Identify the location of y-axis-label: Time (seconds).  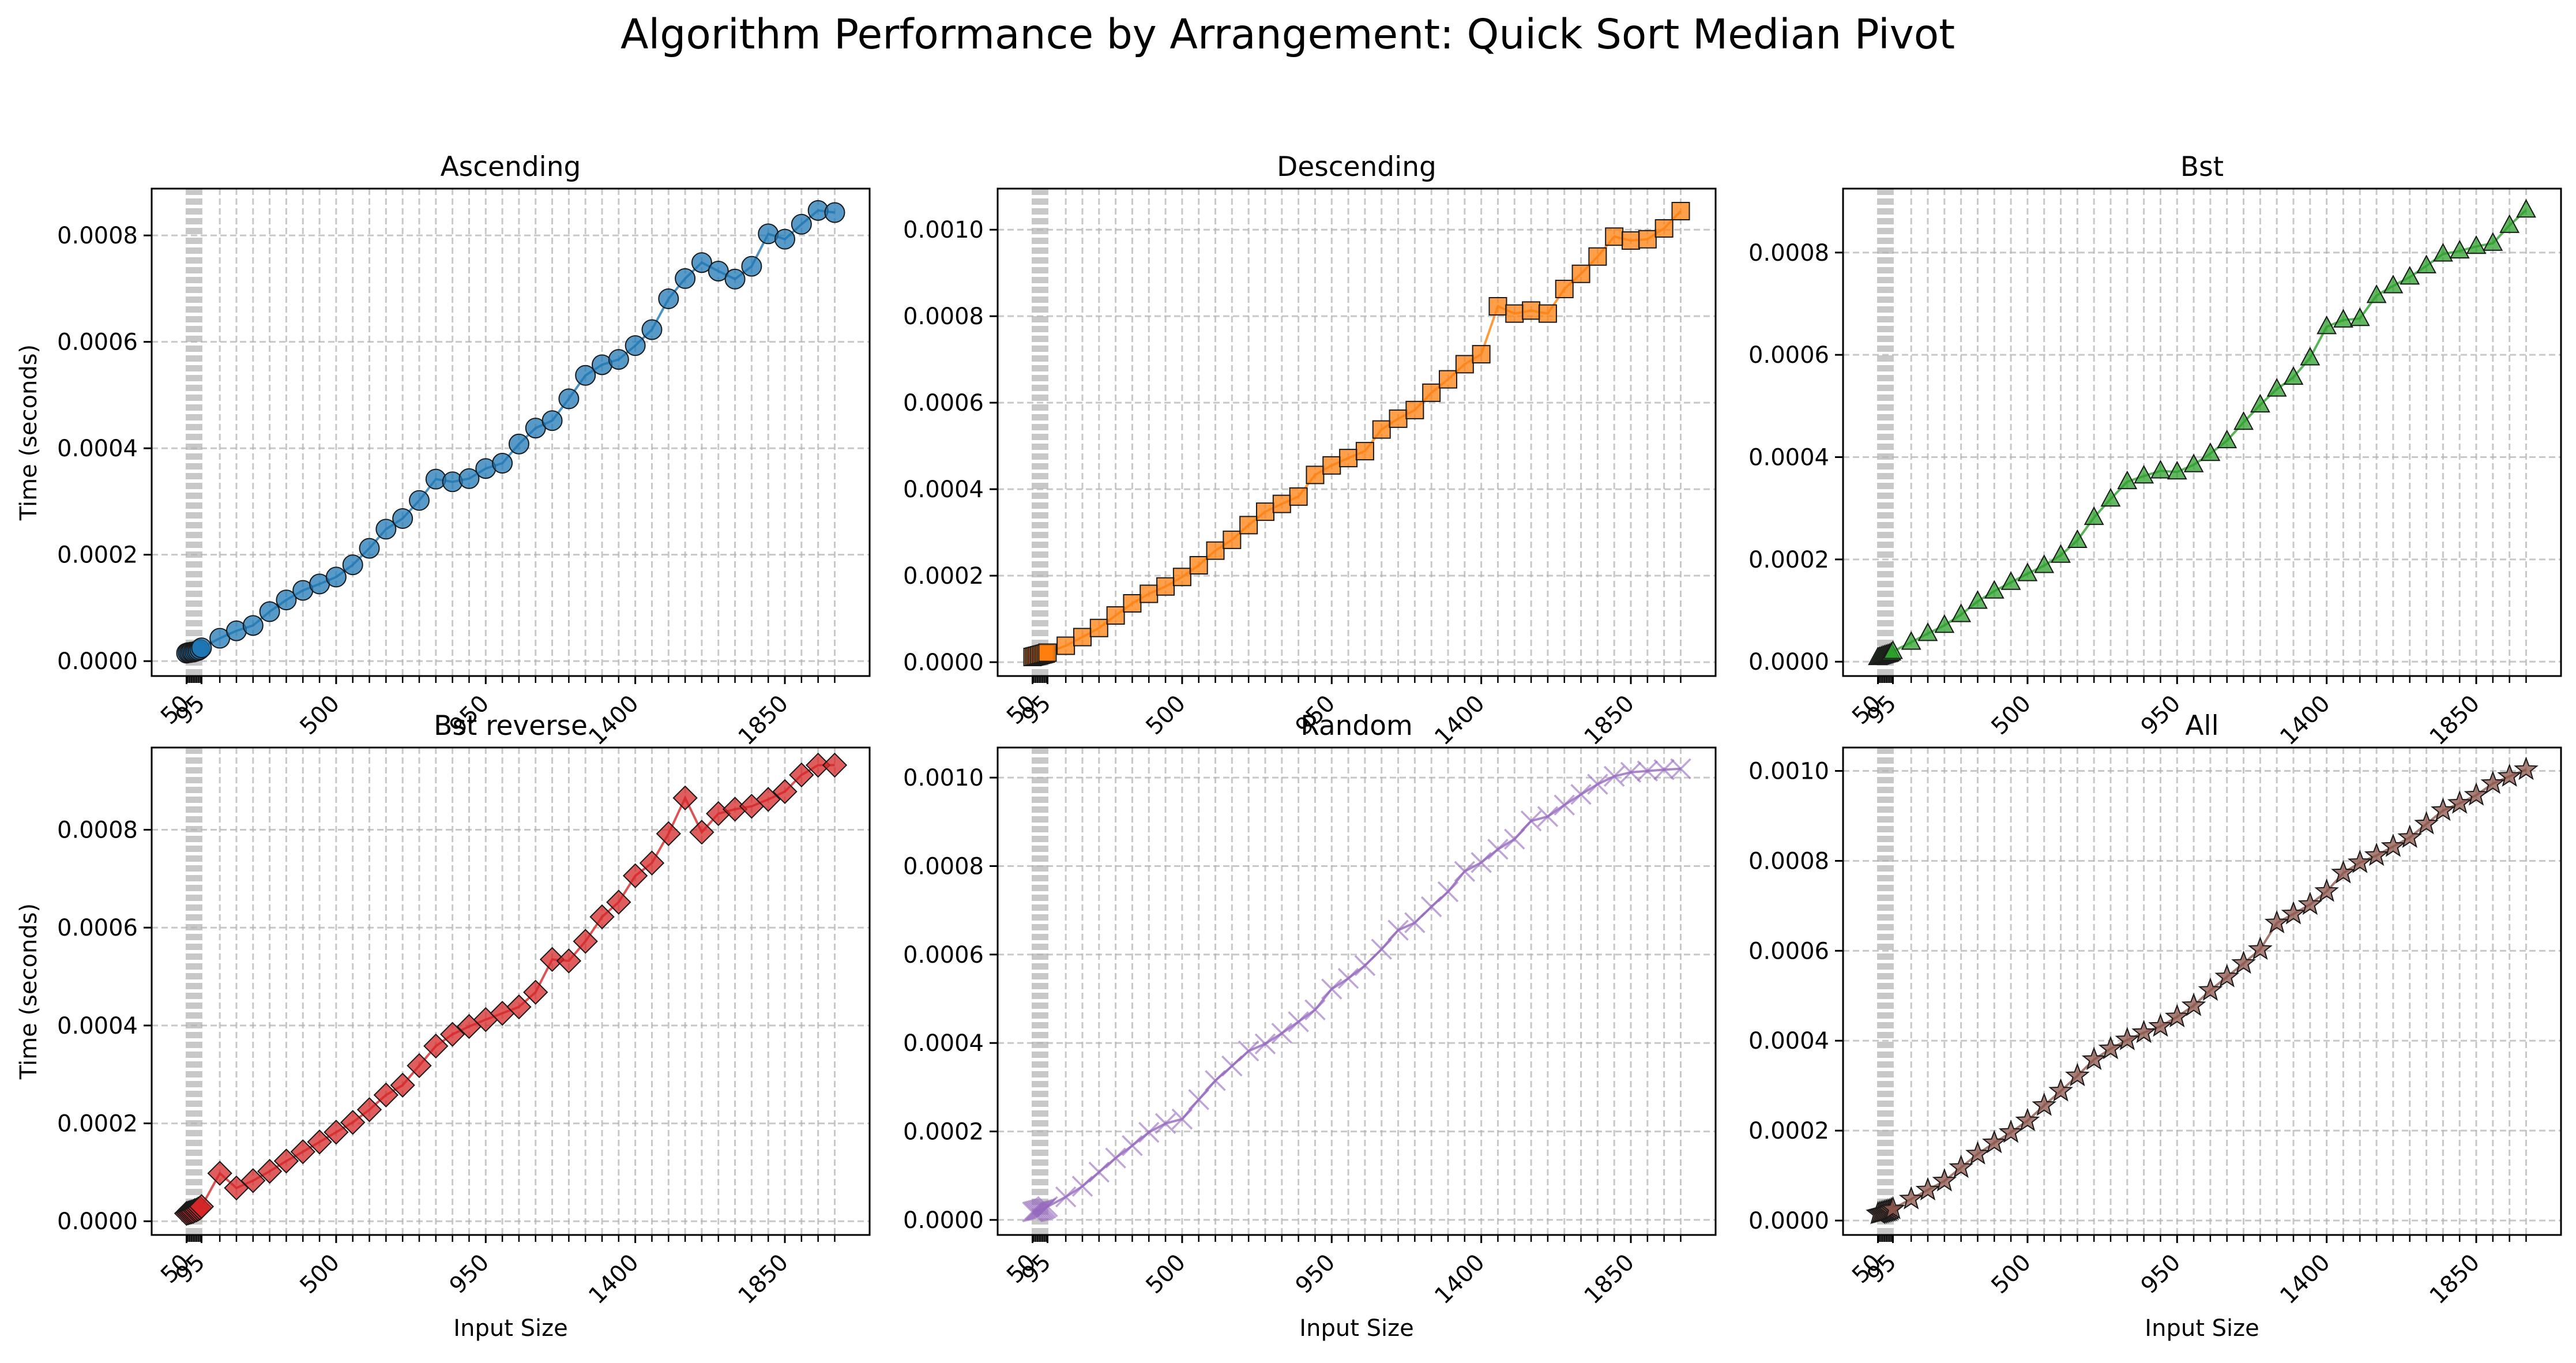
(29, 991).